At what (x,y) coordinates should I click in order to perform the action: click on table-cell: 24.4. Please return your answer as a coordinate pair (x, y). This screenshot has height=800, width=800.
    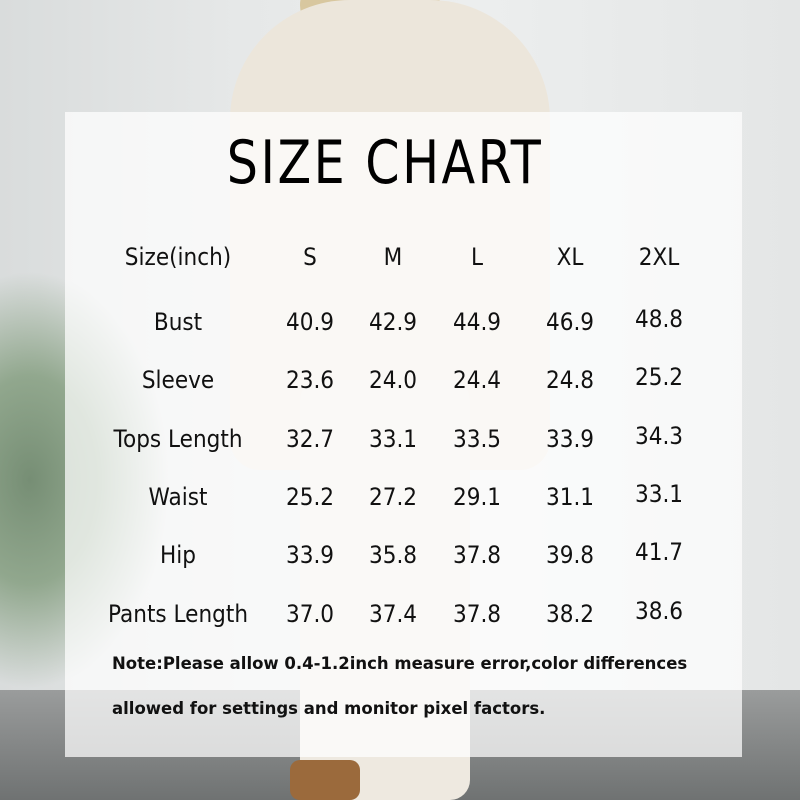
    Looking at the image, I should click on (477, 380).